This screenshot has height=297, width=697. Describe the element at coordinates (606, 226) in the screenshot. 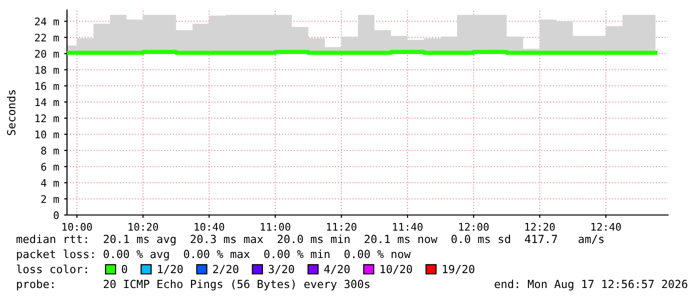

I see `x-tick-label: 12:40` at that location.